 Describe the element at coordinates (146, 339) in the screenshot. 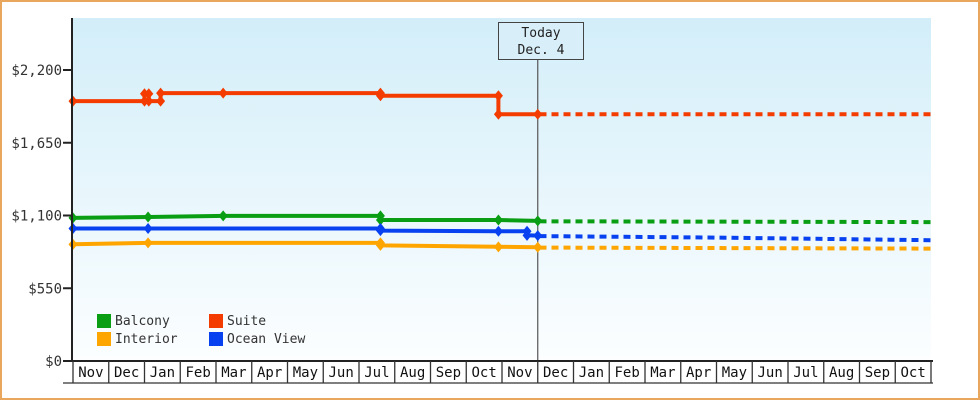

I see `legend-label-interior: Interior` at that location.